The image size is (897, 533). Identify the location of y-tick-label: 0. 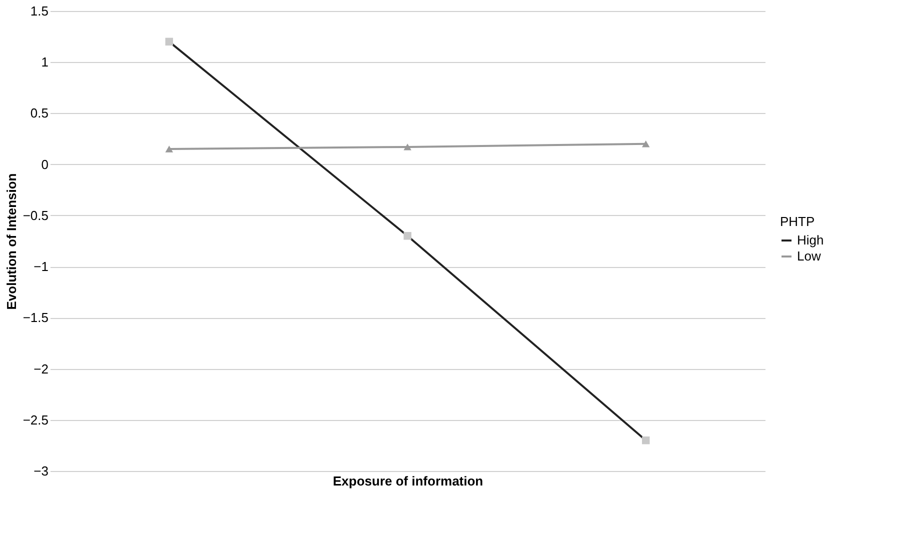
(44, 164).